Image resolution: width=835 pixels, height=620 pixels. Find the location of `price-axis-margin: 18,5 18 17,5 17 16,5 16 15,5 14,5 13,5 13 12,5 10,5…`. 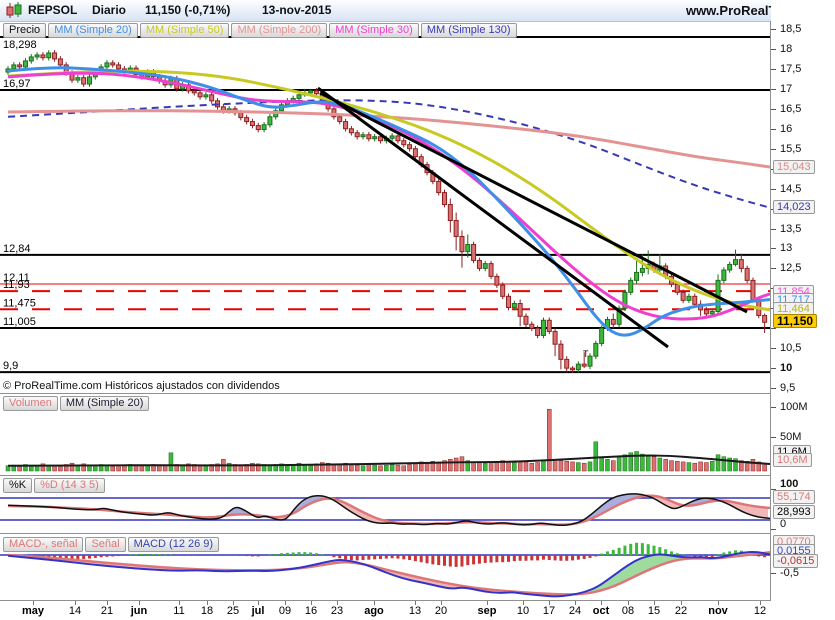

price-axis-margin: 18,5 18 17,5 17 16,5 16 15,5 14,5 13,5 13 12,5 10,5… is located at coordinates (803, 310).